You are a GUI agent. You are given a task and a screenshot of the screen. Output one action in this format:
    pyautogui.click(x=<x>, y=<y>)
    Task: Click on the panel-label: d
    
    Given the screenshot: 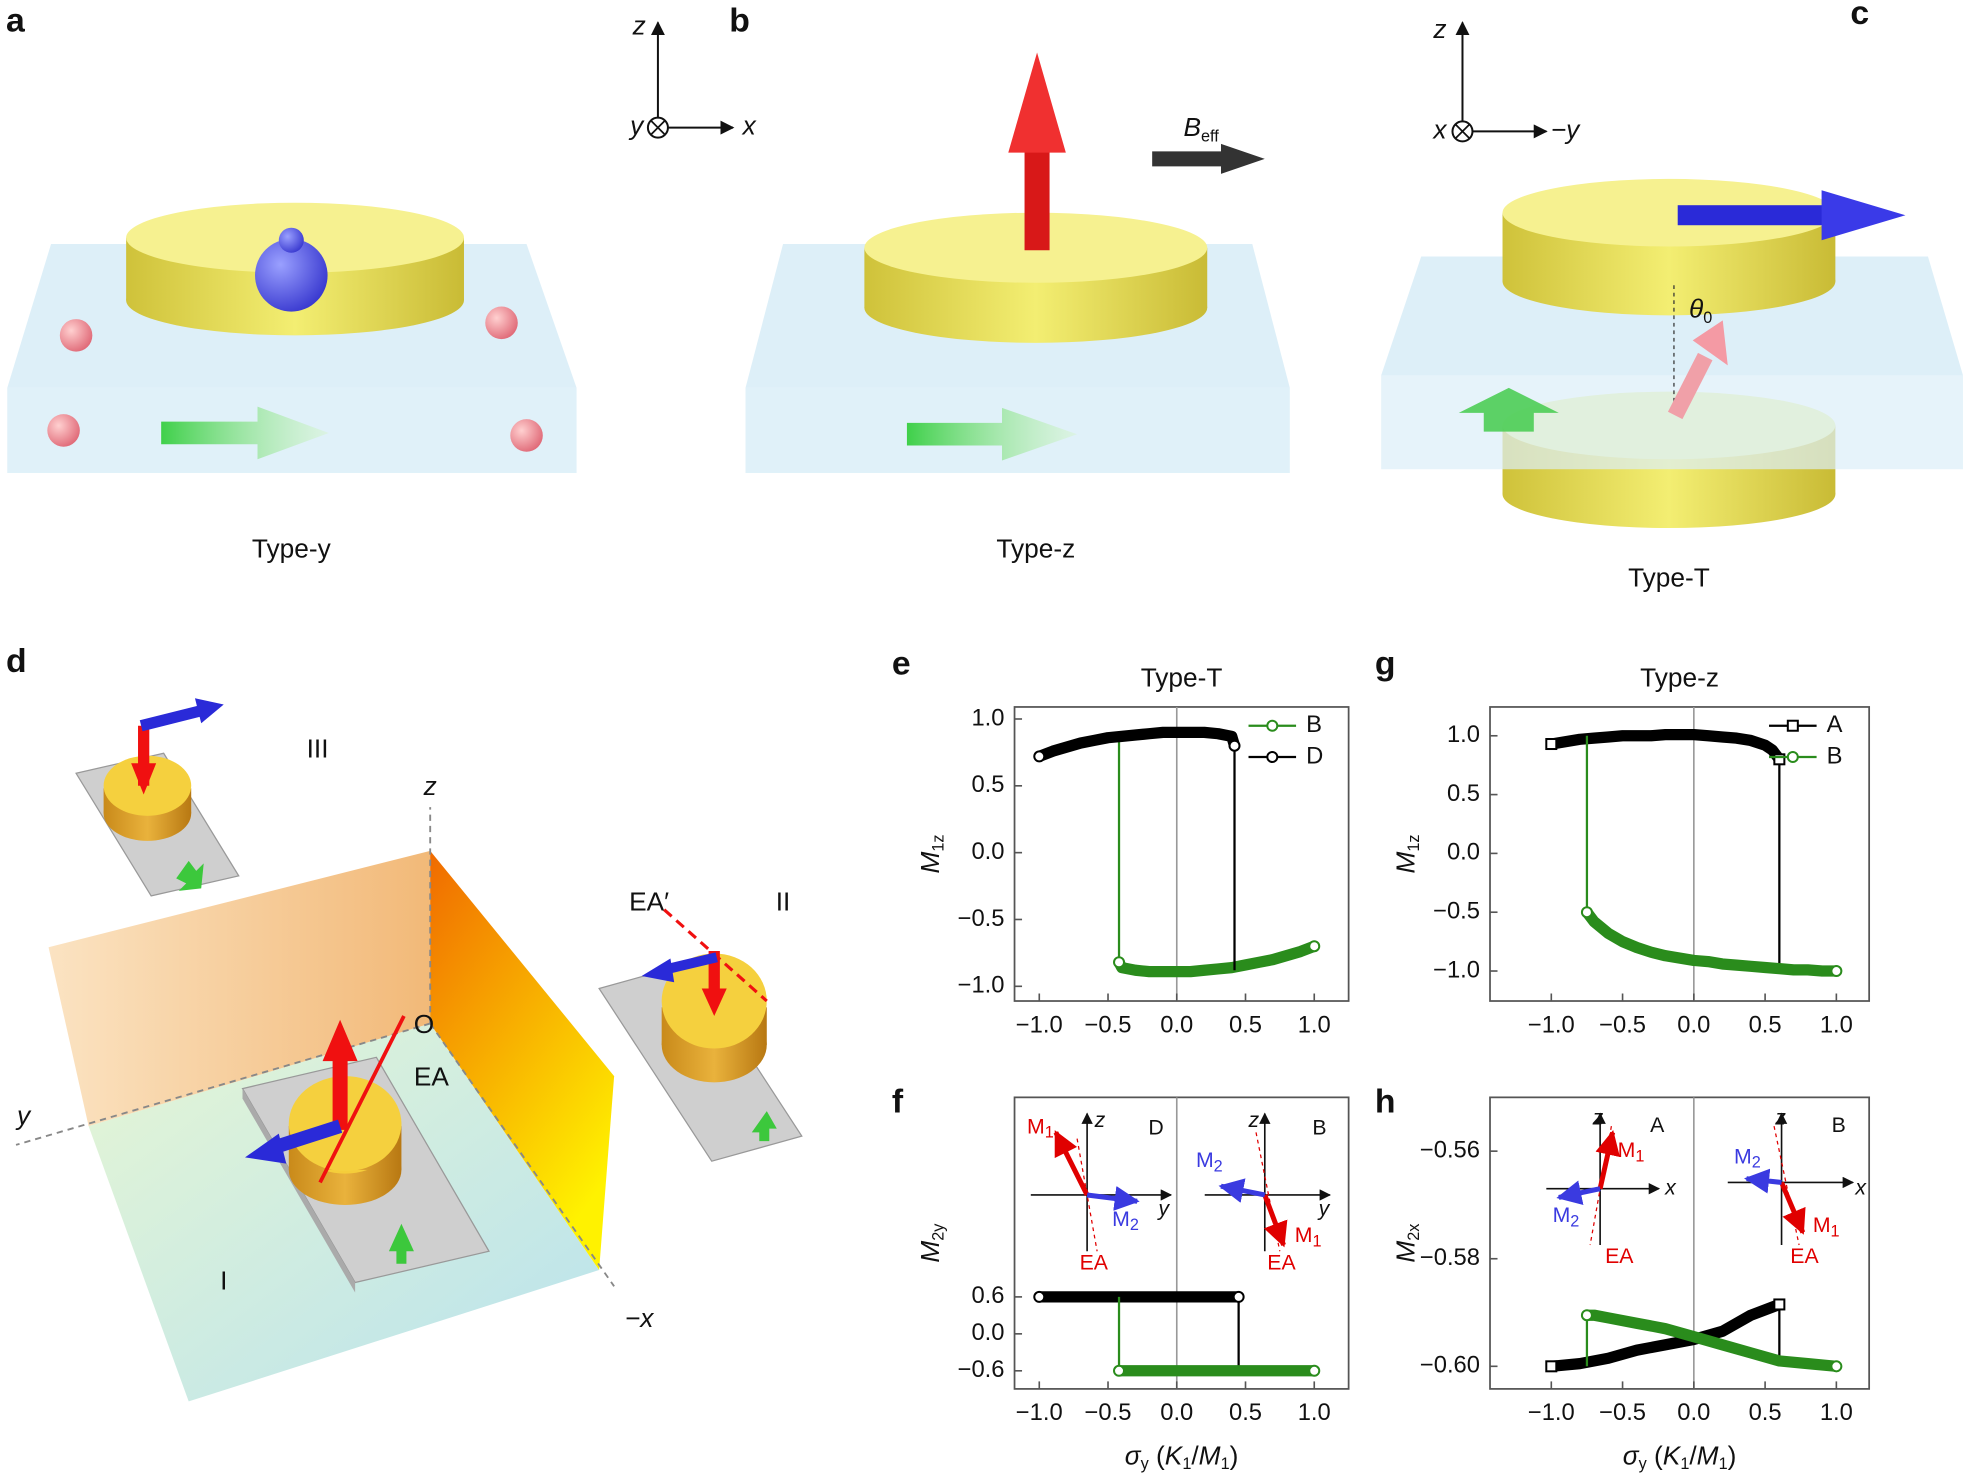 What is the action you would take?
    pyautogui.click(x=16, y=661)
    